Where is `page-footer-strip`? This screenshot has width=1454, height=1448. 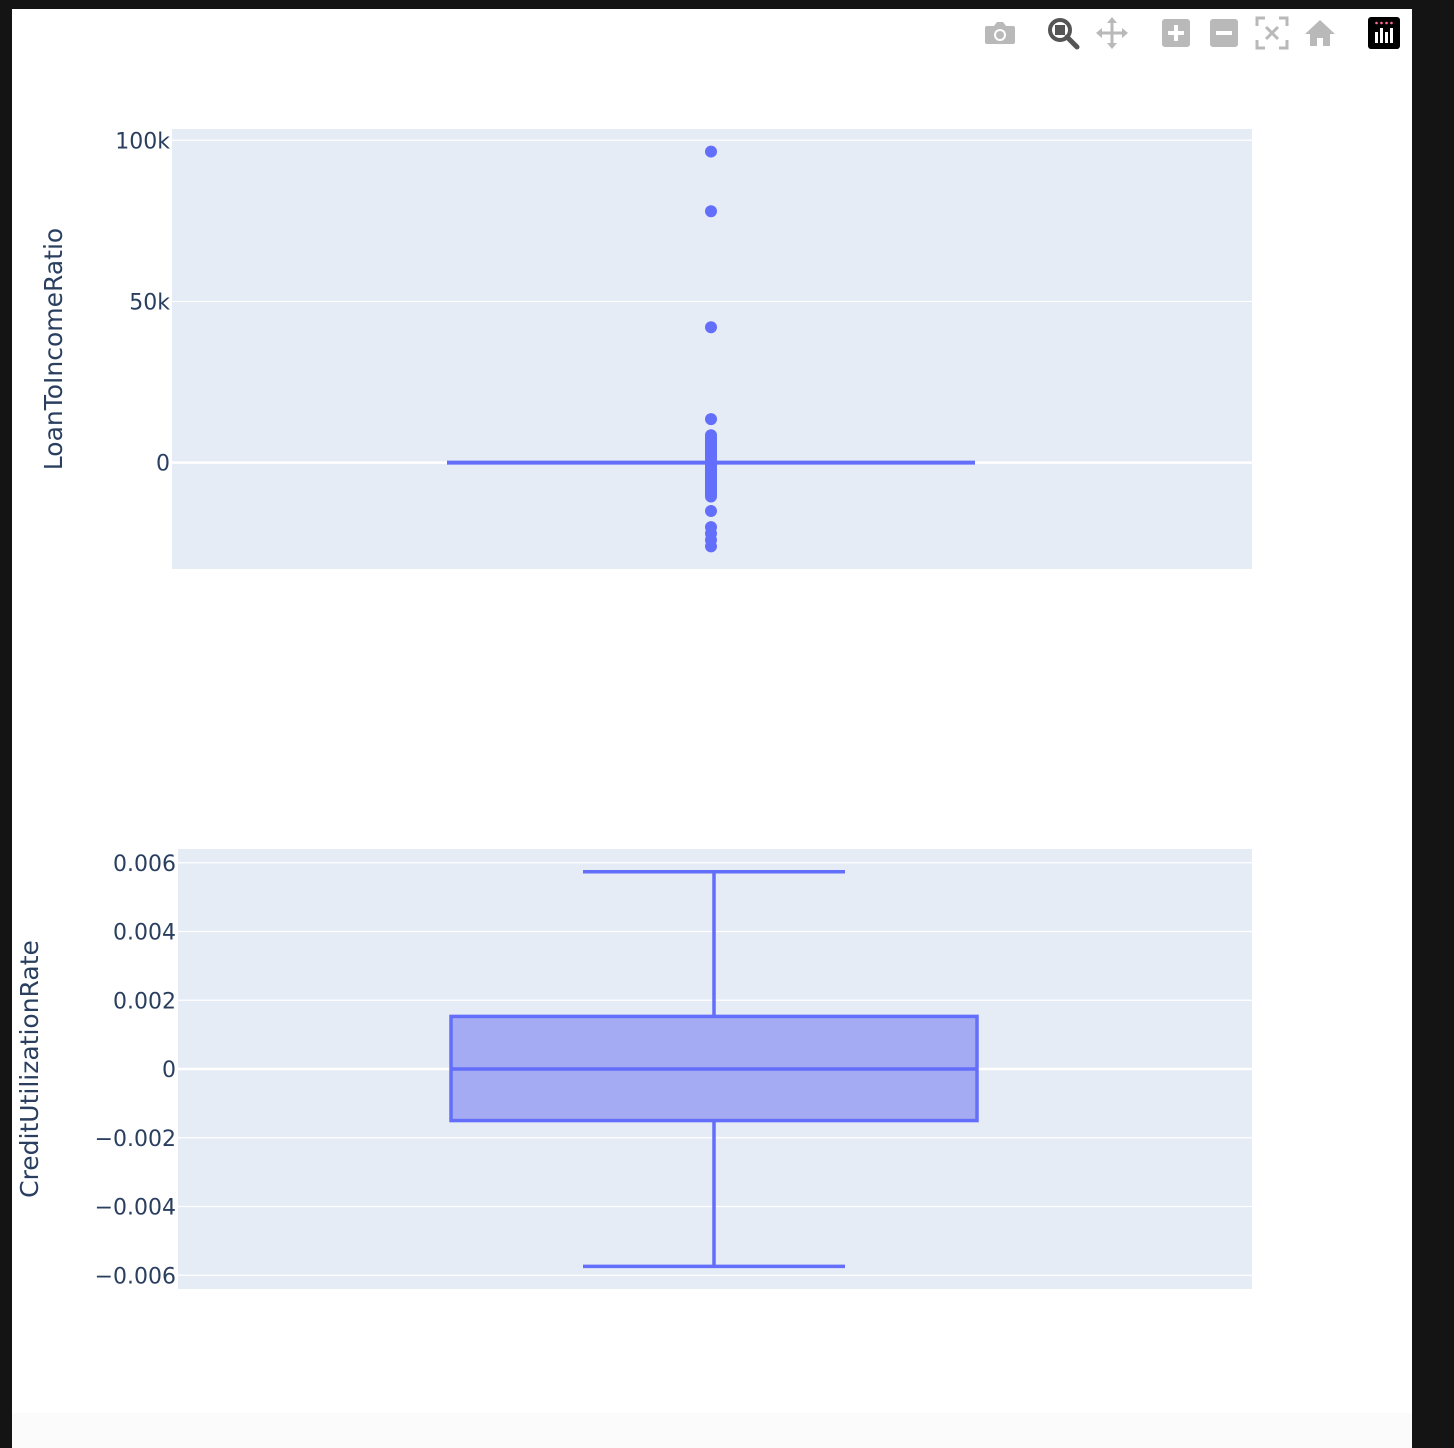 page-footer-strip is located at coordinates (712, 1430).